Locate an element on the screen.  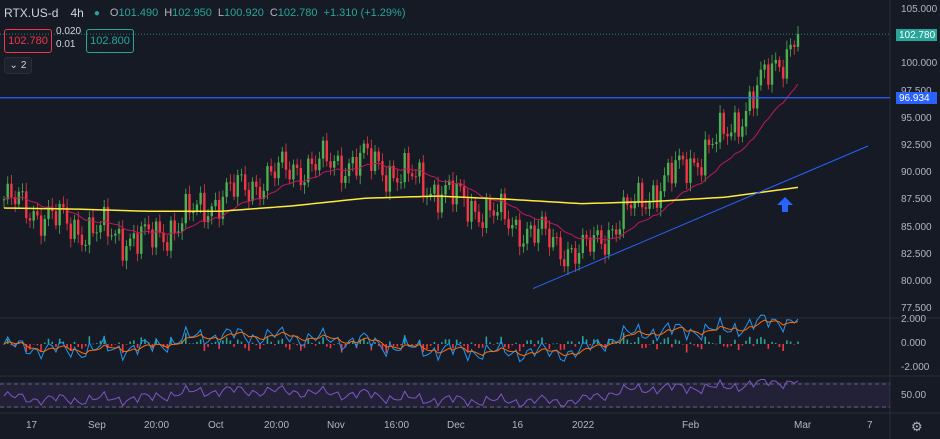
price-axis-tick: 82.500 is located at coordinates (916, 254).